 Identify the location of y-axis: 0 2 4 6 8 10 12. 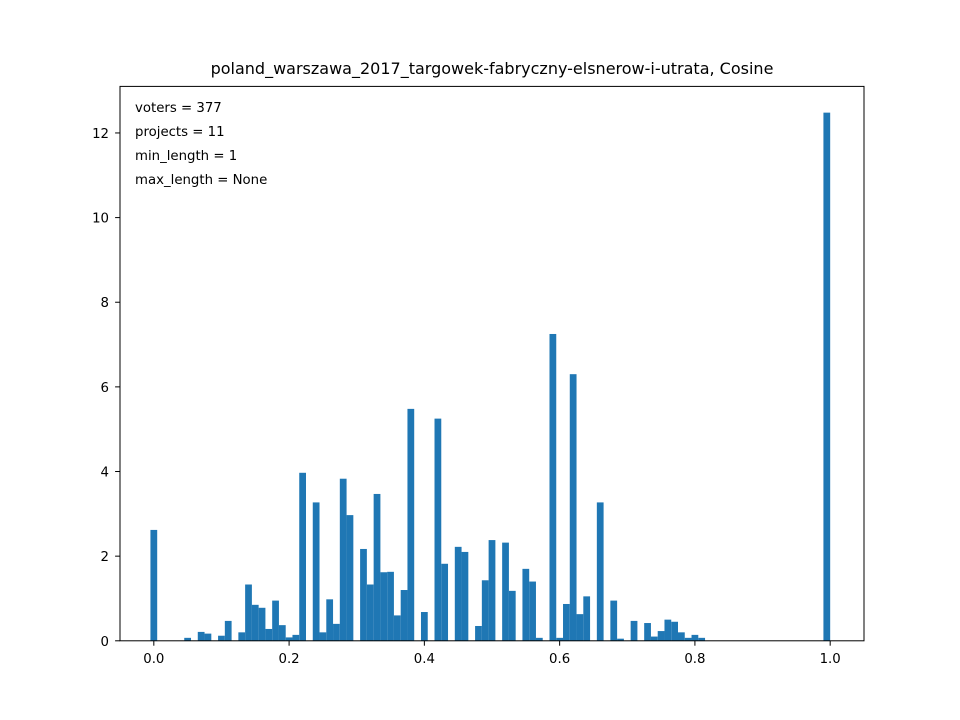
(106, 388).